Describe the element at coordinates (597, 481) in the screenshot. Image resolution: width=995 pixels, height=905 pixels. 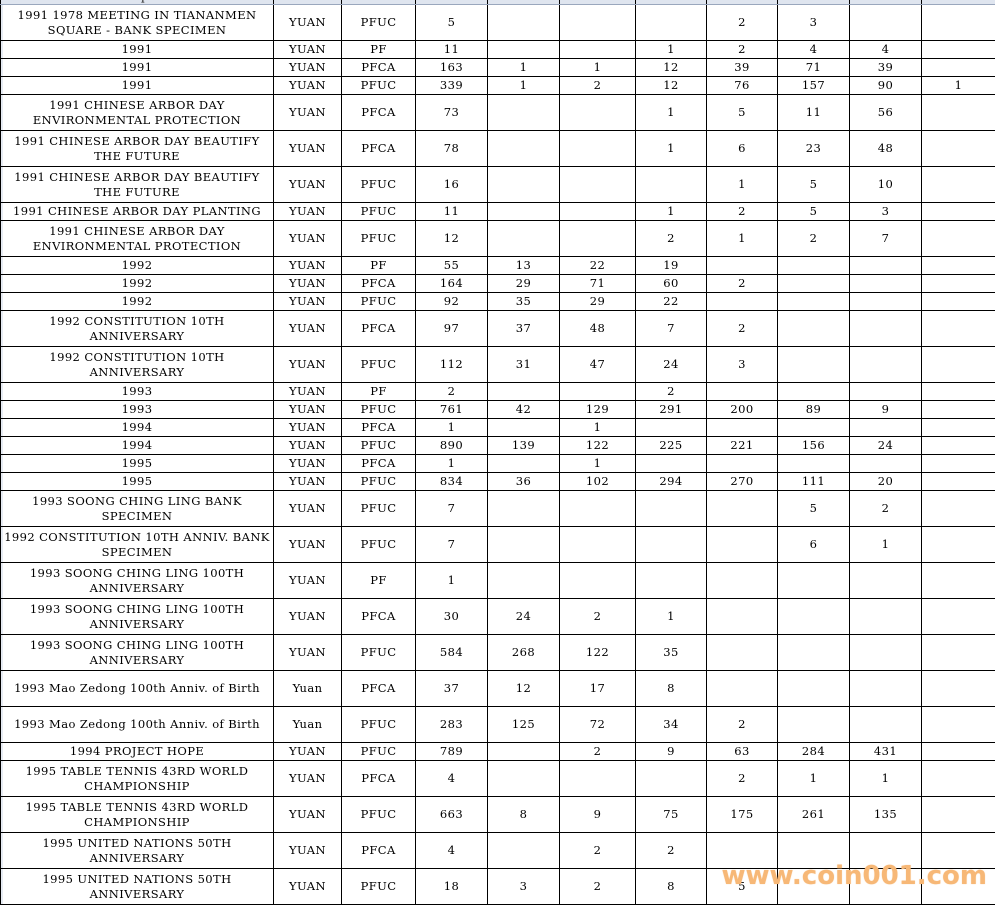
I see `cell-c65: 102` at that location.